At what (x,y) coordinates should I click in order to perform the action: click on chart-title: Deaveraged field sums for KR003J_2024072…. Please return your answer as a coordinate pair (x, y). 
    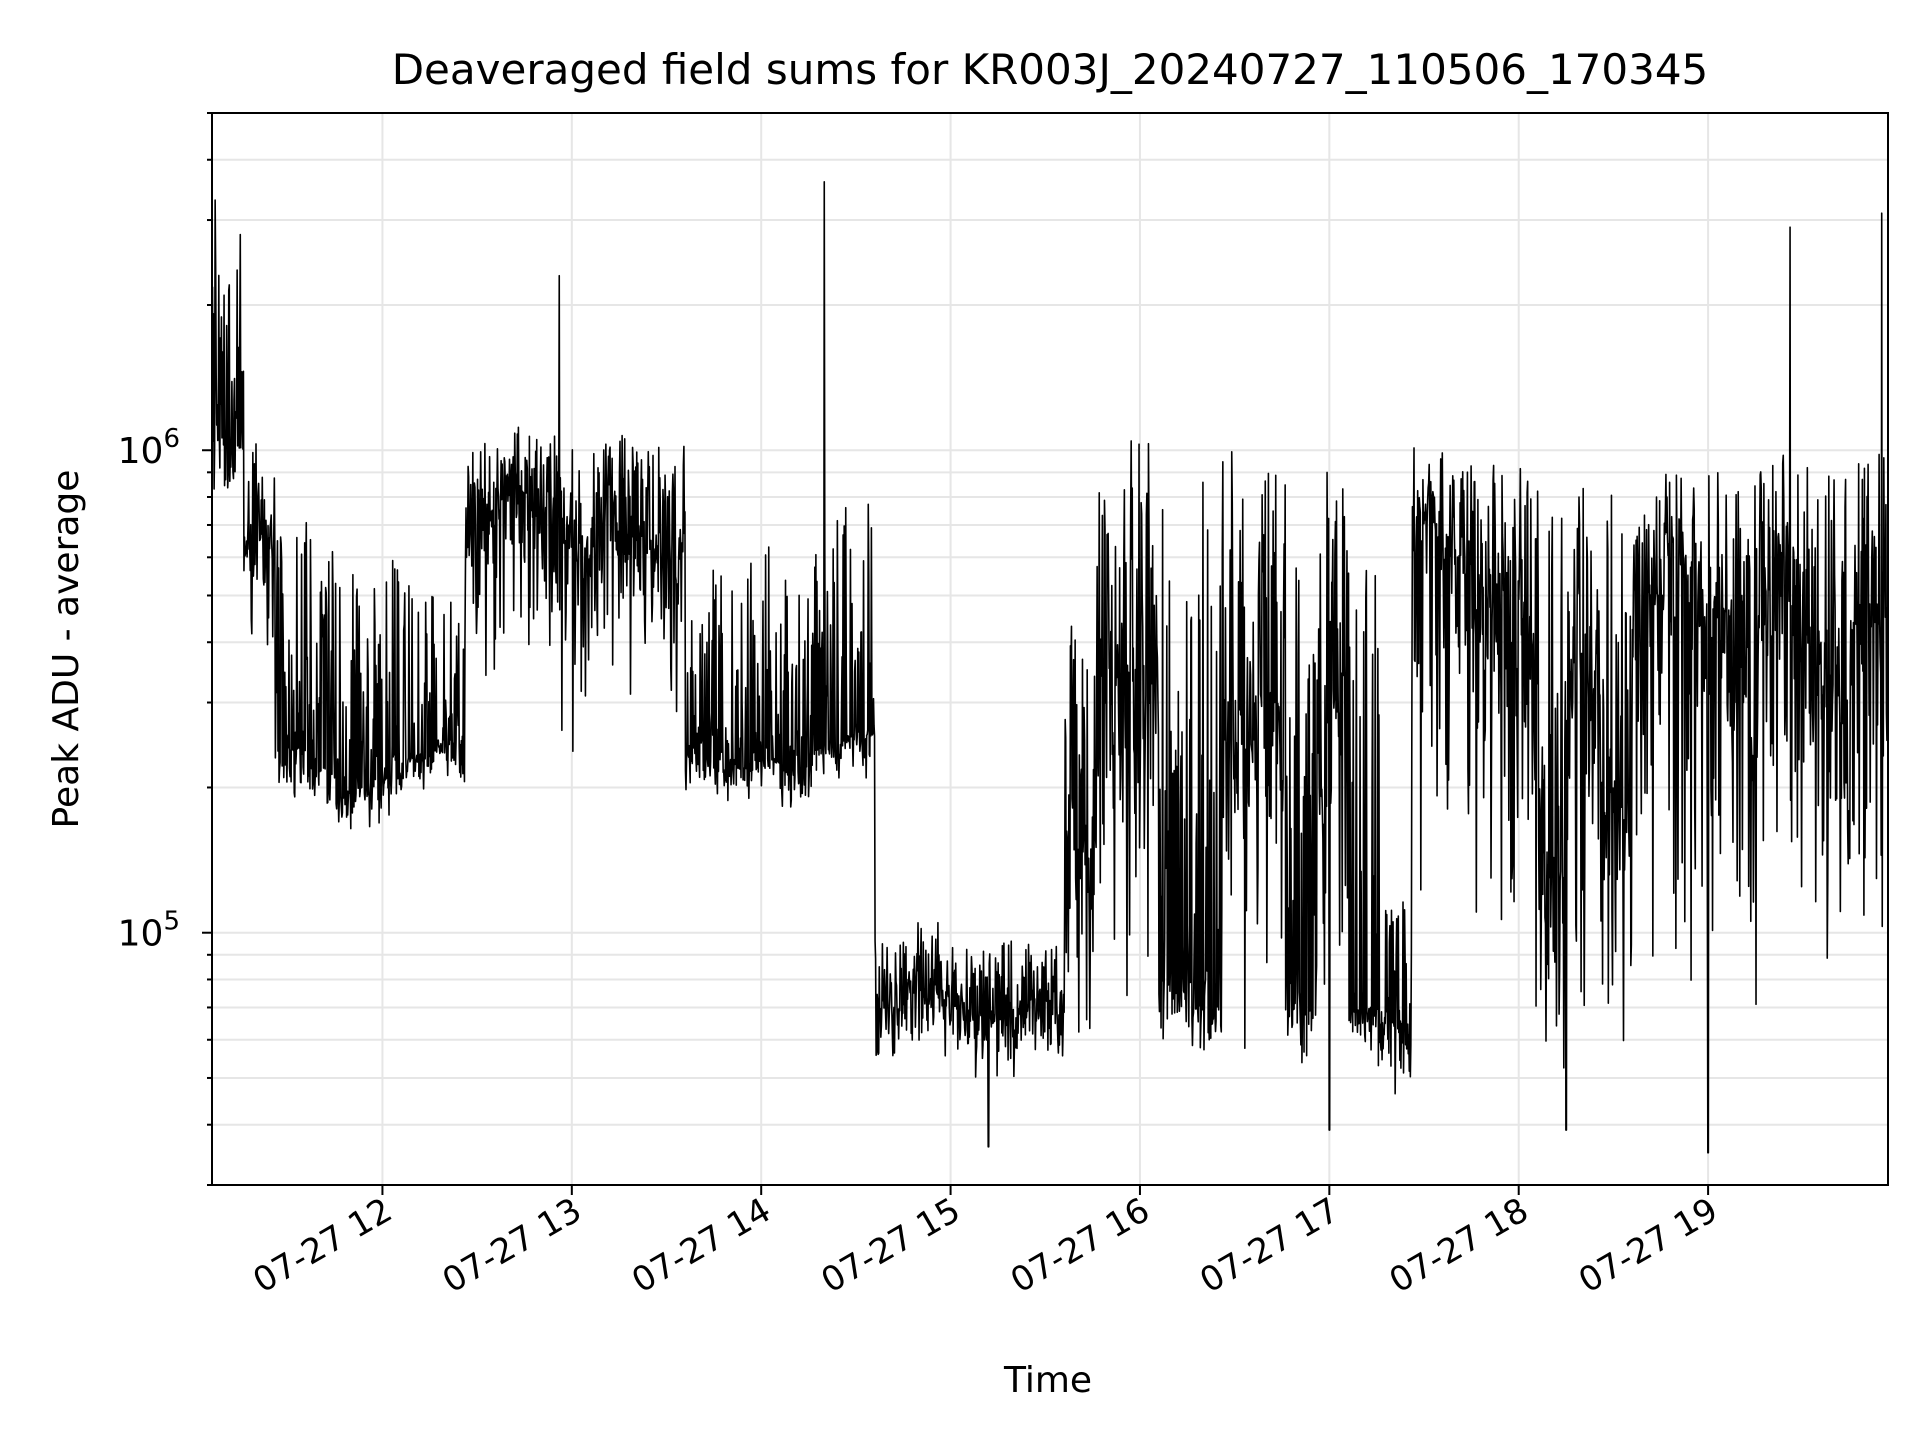
    Looking at the image, I should click on (1050, 69).